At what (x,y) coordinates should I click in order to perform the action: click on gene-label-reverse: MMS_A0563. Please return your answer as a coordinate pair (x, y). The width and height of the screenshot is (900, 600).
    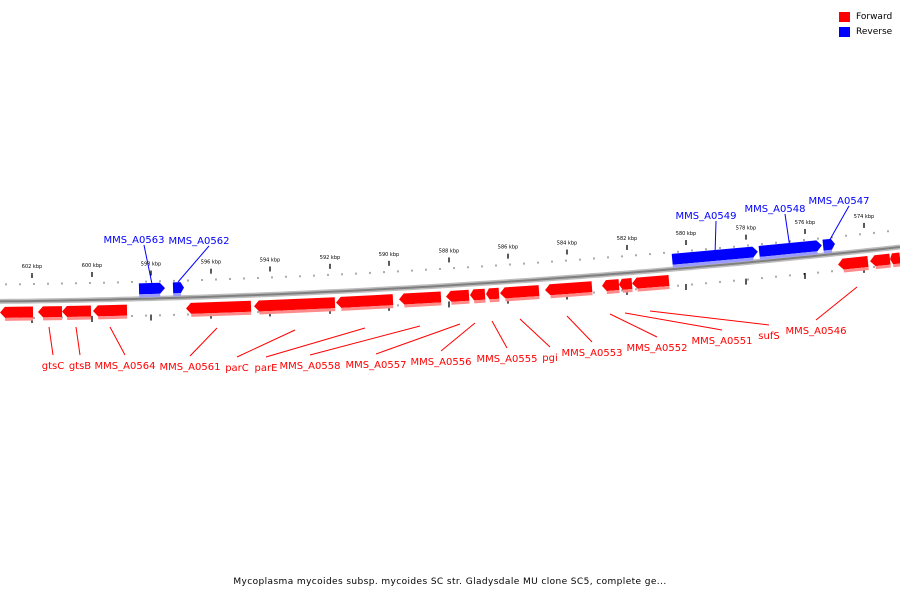
    Looking at the image, I should click on (134, 240).